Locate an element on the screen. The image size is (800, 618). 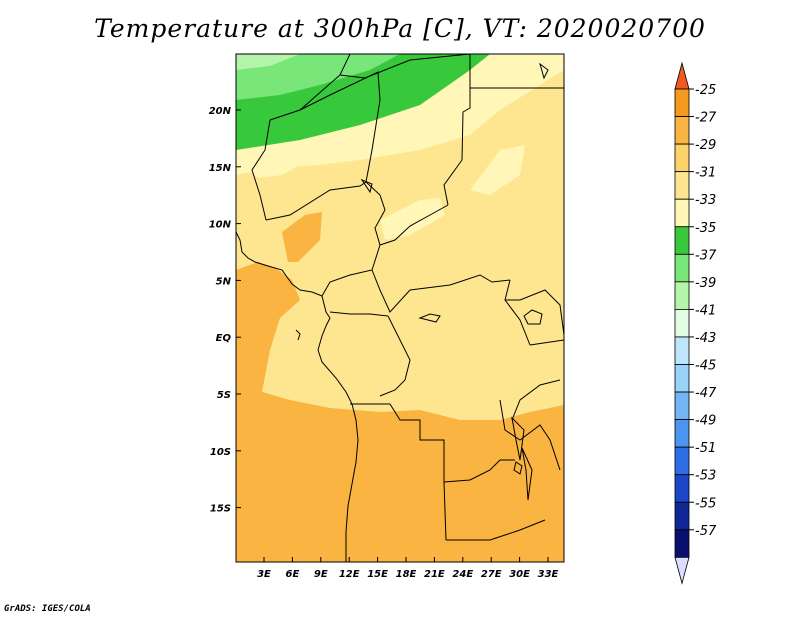
colorbar-label: -41 is located at coordinates (705, 310).